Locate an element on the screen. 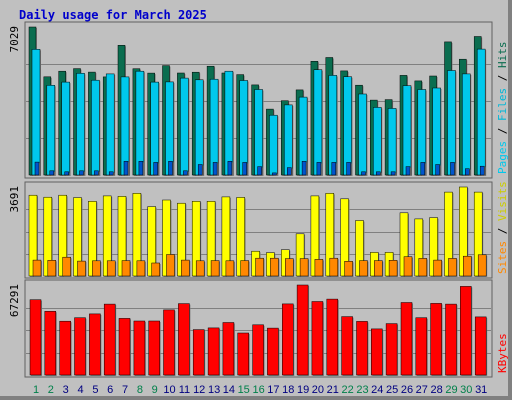 The image size is (512, 400). legend-entry: Files is located at coordinates (502, 104).